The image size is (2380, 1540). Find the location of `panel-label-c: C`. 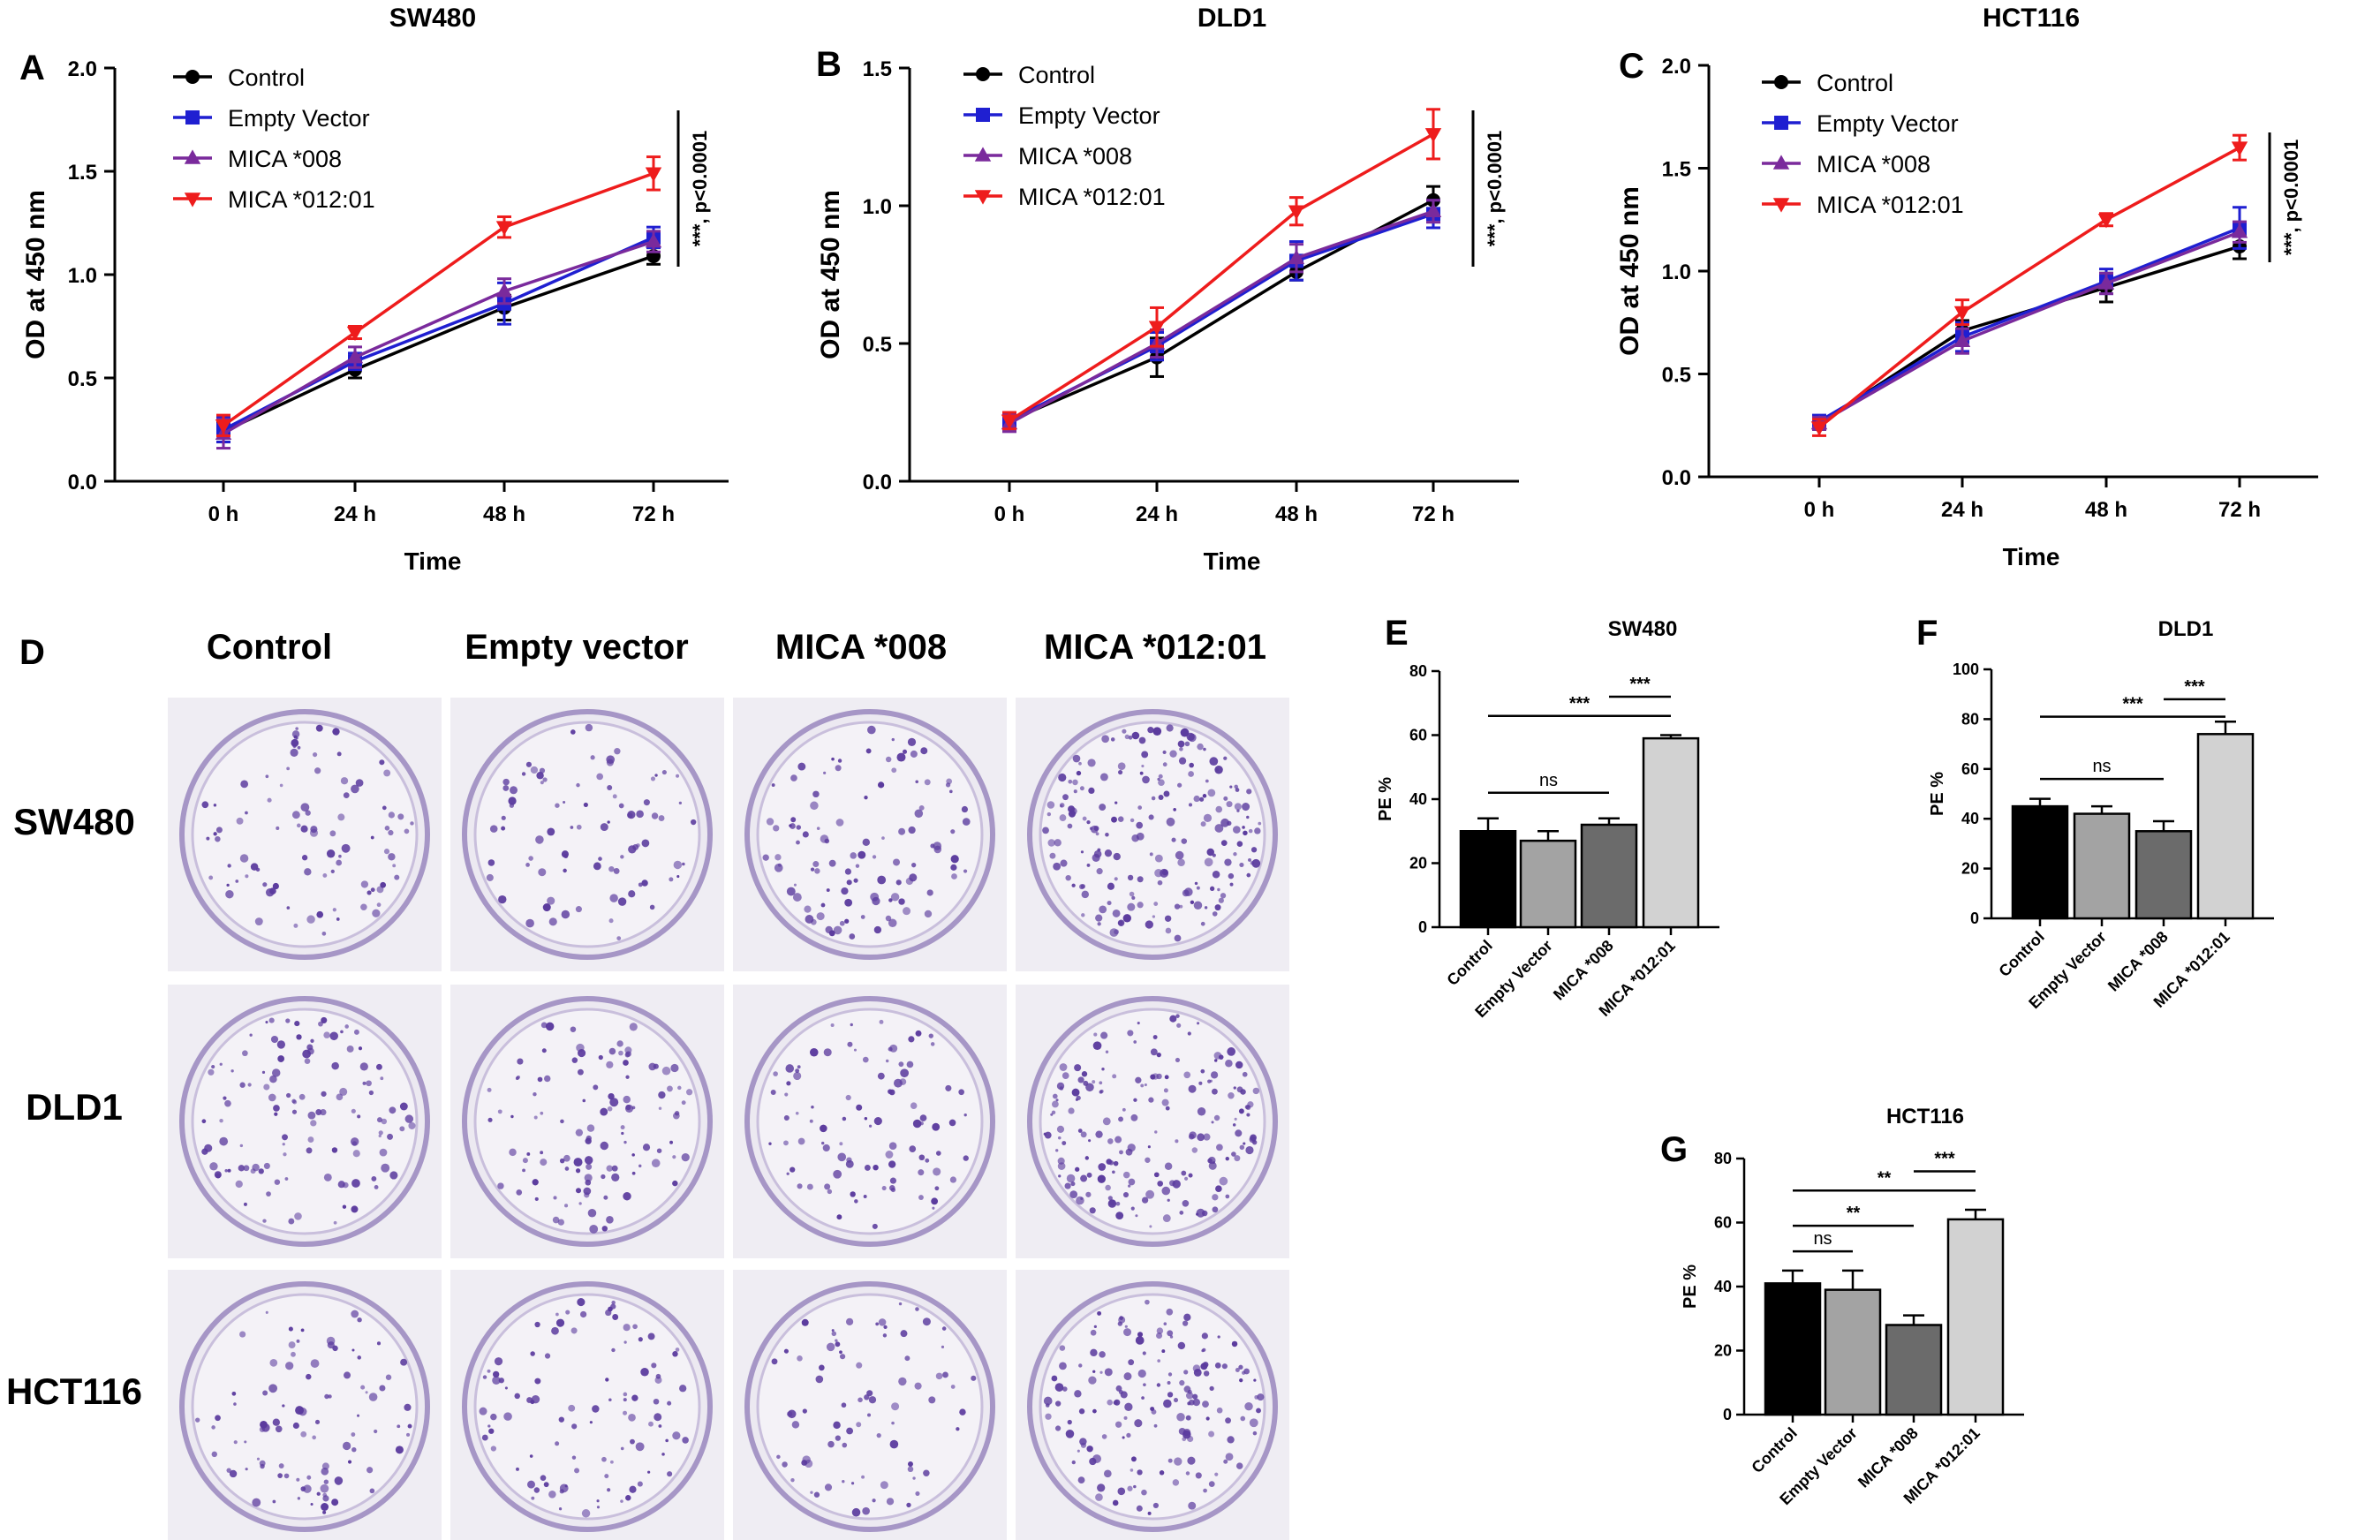

panel-label-c: C is located at coordinates (1631, 66).